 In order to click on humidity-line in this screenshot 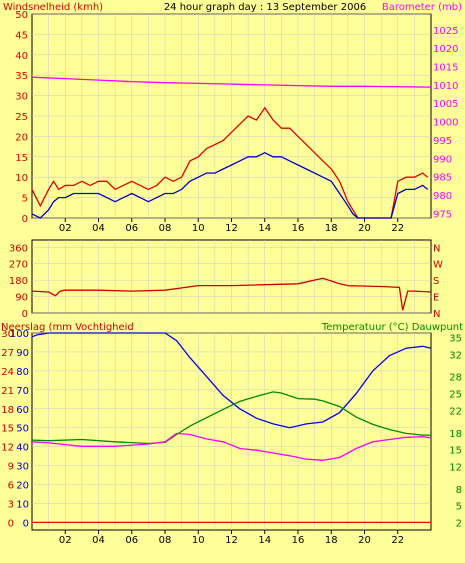, I will do `click(231, 380)`.